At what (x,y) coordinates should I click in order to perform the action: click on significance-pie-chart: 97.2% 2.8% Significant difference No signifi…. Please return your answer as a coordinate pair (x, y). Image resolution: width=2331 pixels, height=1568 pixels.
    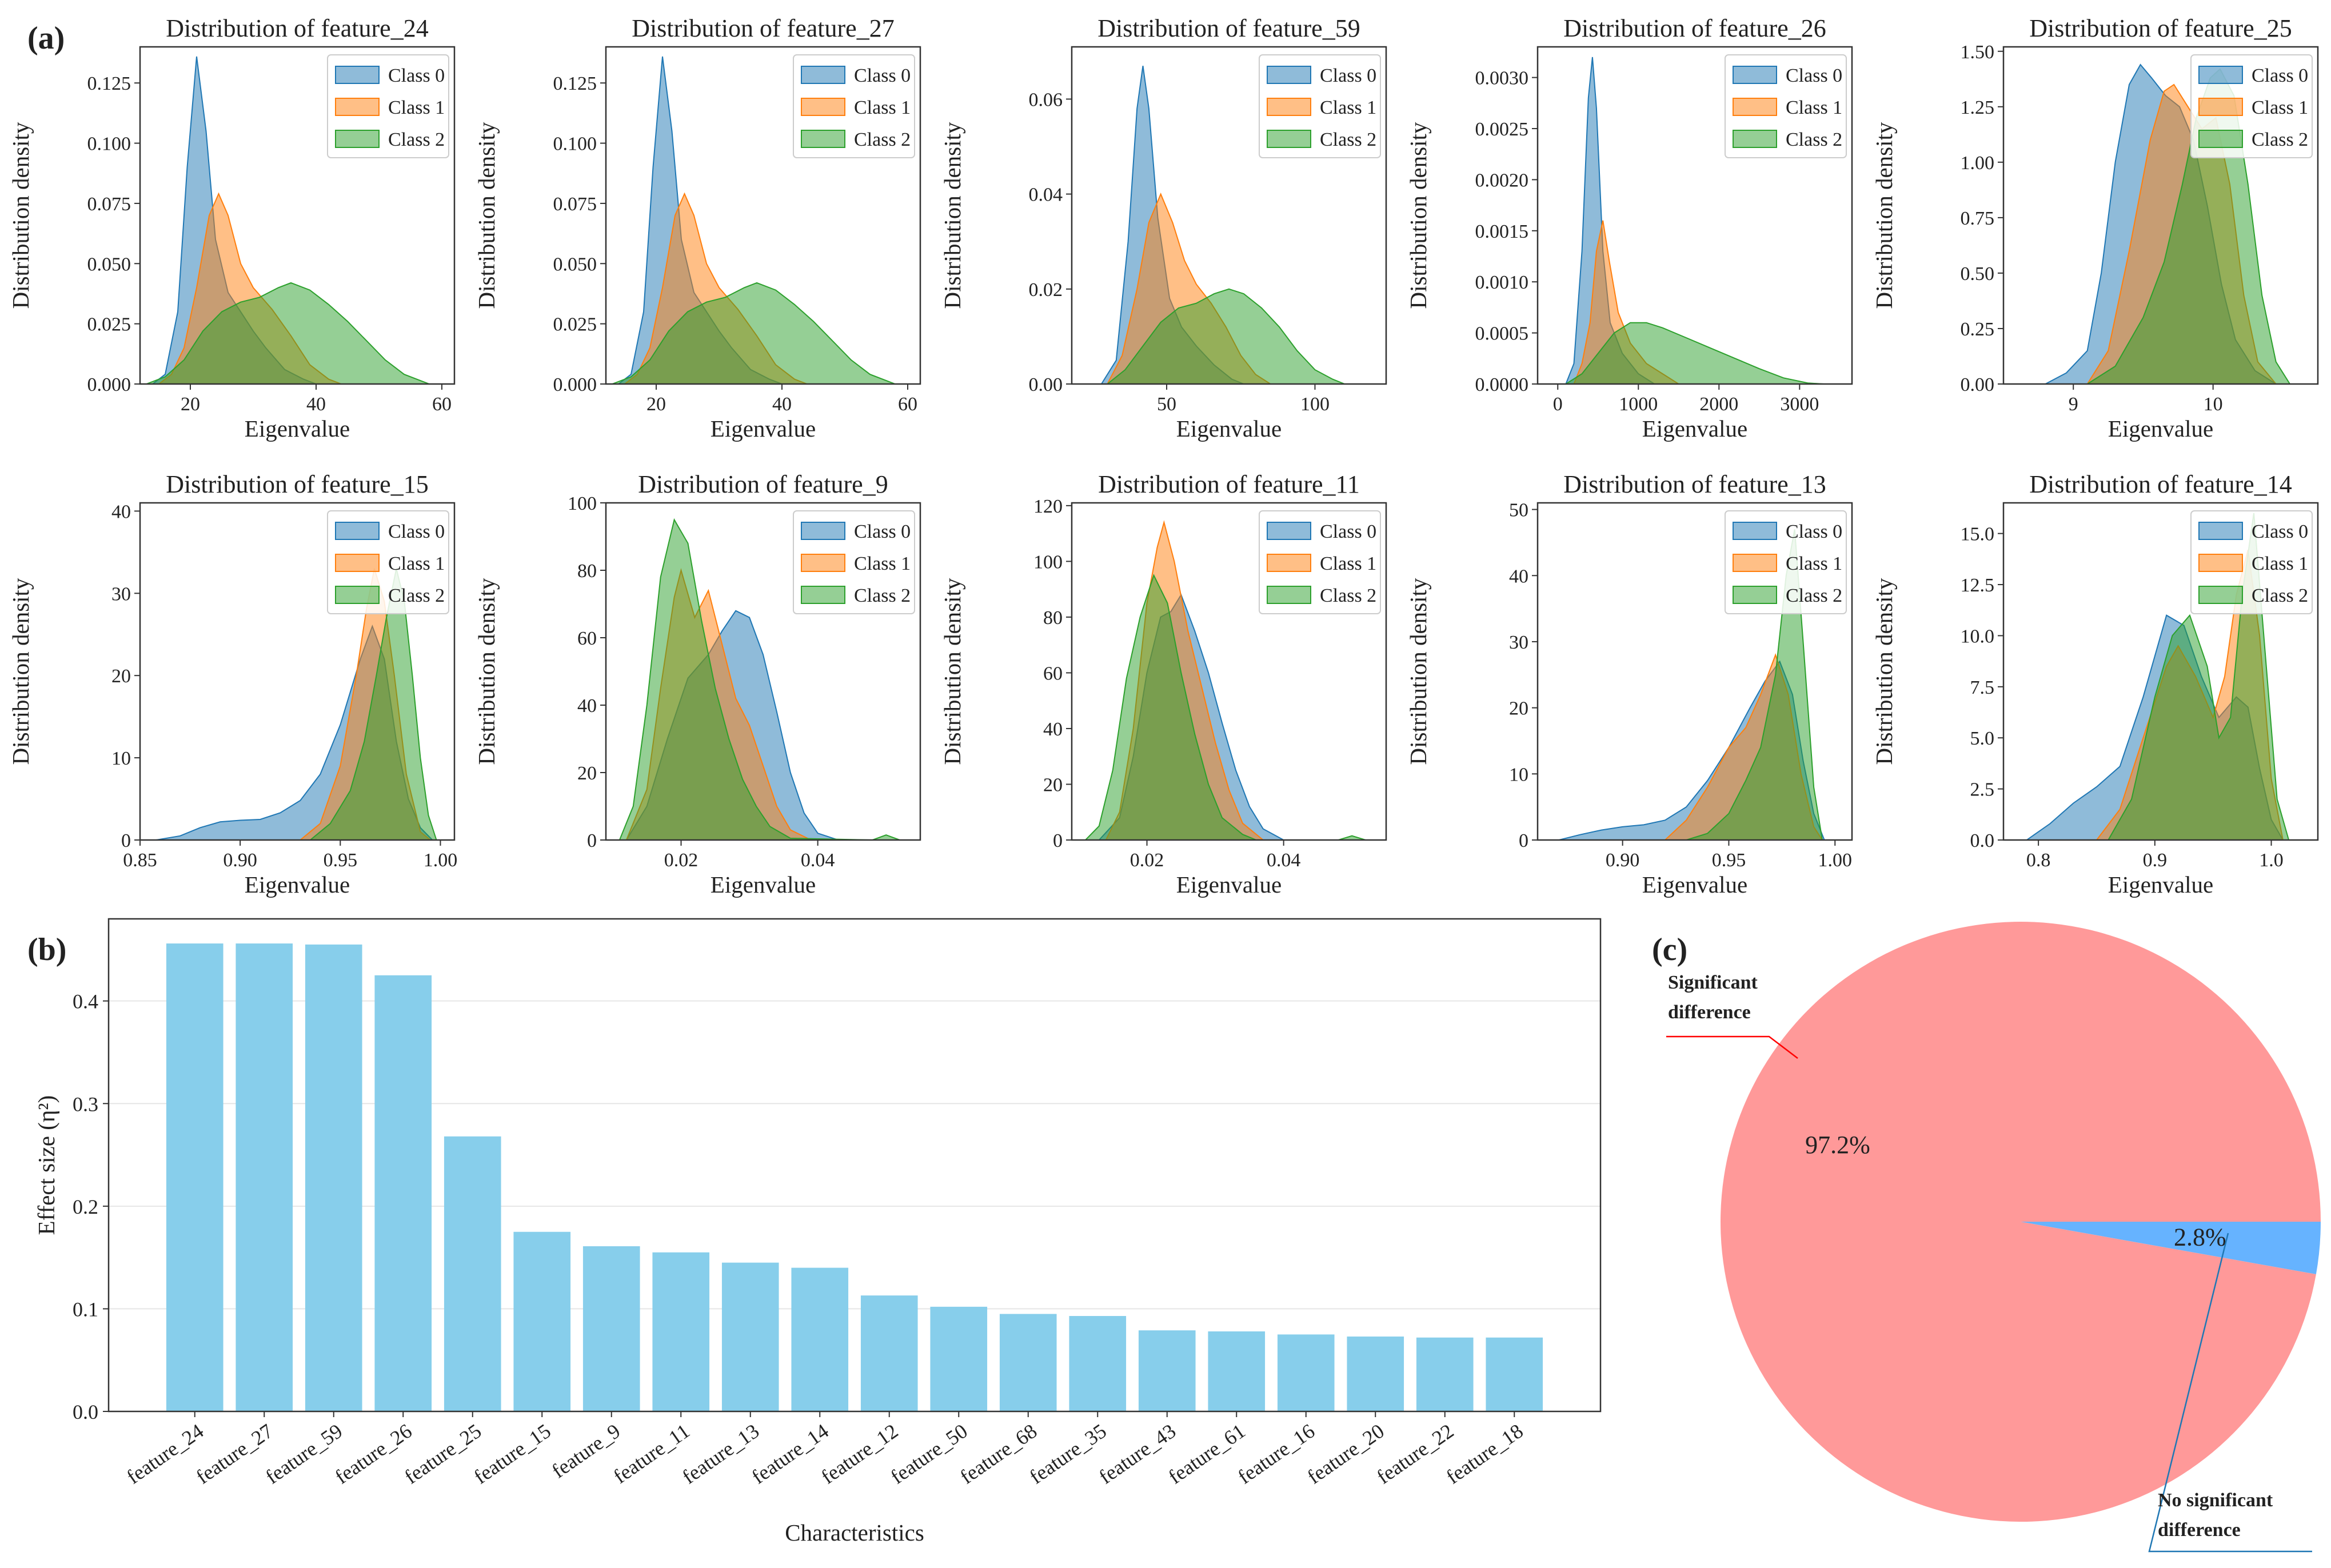
    Looking at the image, I should click on (1994, 1237).